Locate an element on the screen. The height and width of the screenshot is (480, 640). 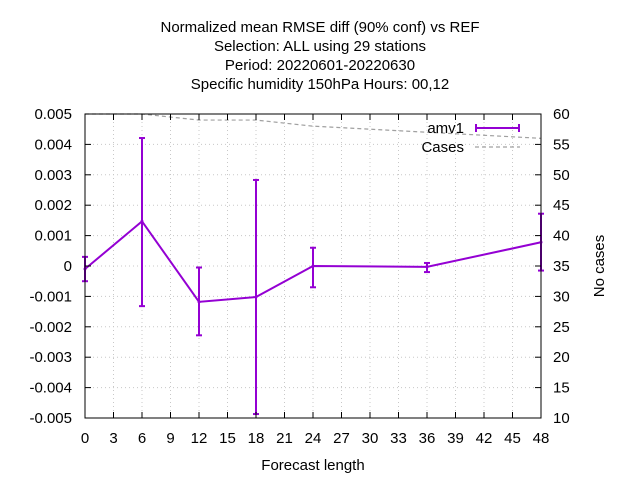
chart-title-line: Specific humidity 150hPa Hours: 00,12 is located at coordinates (320, 84).